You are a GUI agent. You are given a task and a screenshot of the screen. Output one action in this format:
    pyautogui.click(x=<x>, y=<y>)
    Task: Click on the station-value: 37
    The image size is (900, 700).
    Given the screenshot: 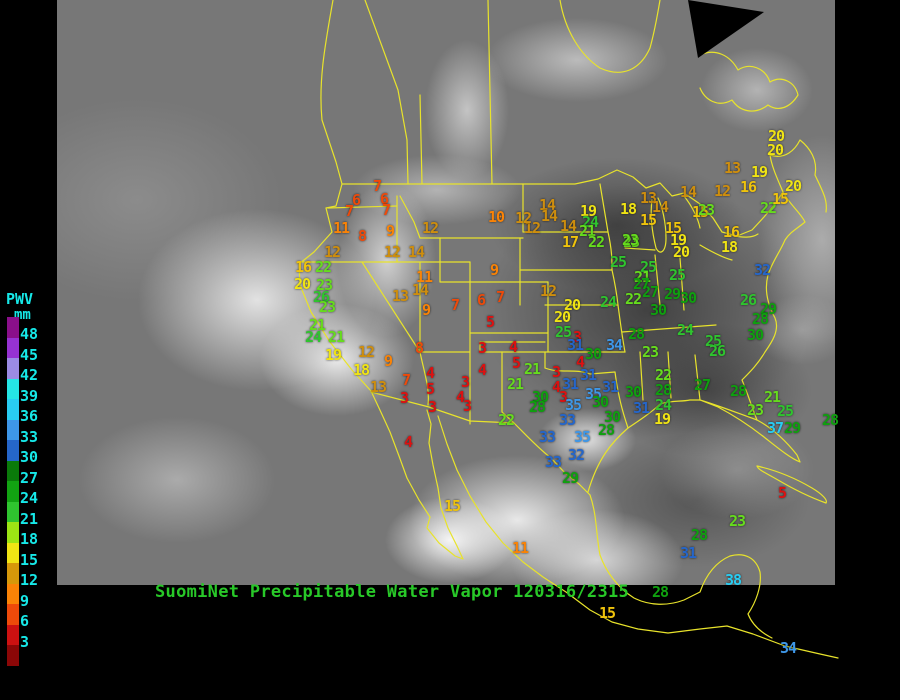 What is the action you would take?
    pyautogui.click(x=775, y=428)
    